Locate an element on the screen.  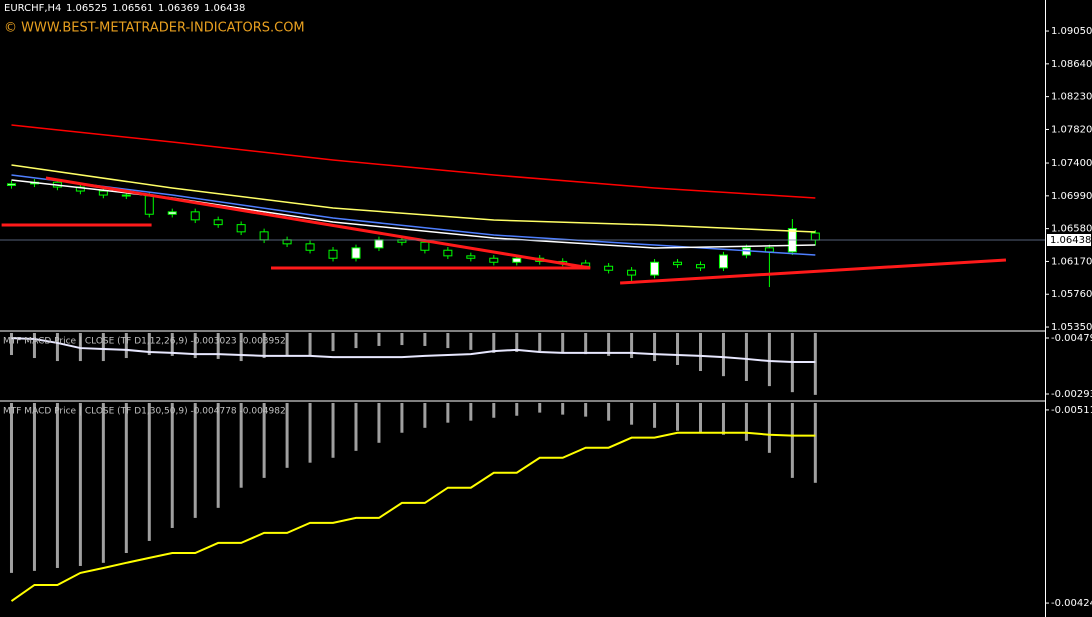
watermark: © WWW.BEST-METATRADER-INDICATORS.COM is located at coordinates (154, 28).